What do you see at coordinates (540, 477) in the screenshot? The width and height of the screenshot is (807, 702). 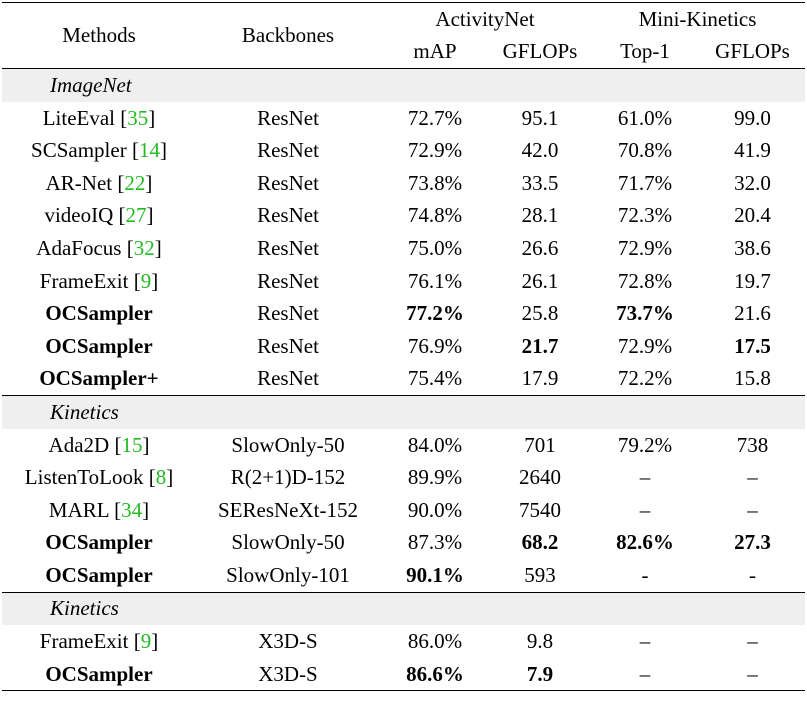 I see `value-cell: 2640` at bounding box center [540, 477].